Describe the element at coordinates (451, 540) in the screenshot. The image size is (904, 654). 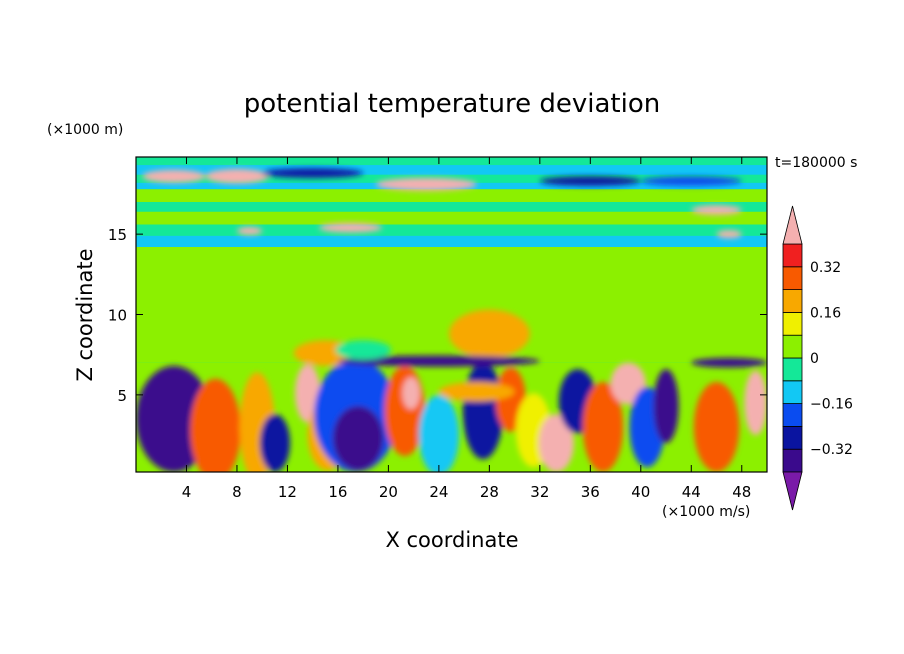
I see `x-axis-label: X coordinate` at that location.